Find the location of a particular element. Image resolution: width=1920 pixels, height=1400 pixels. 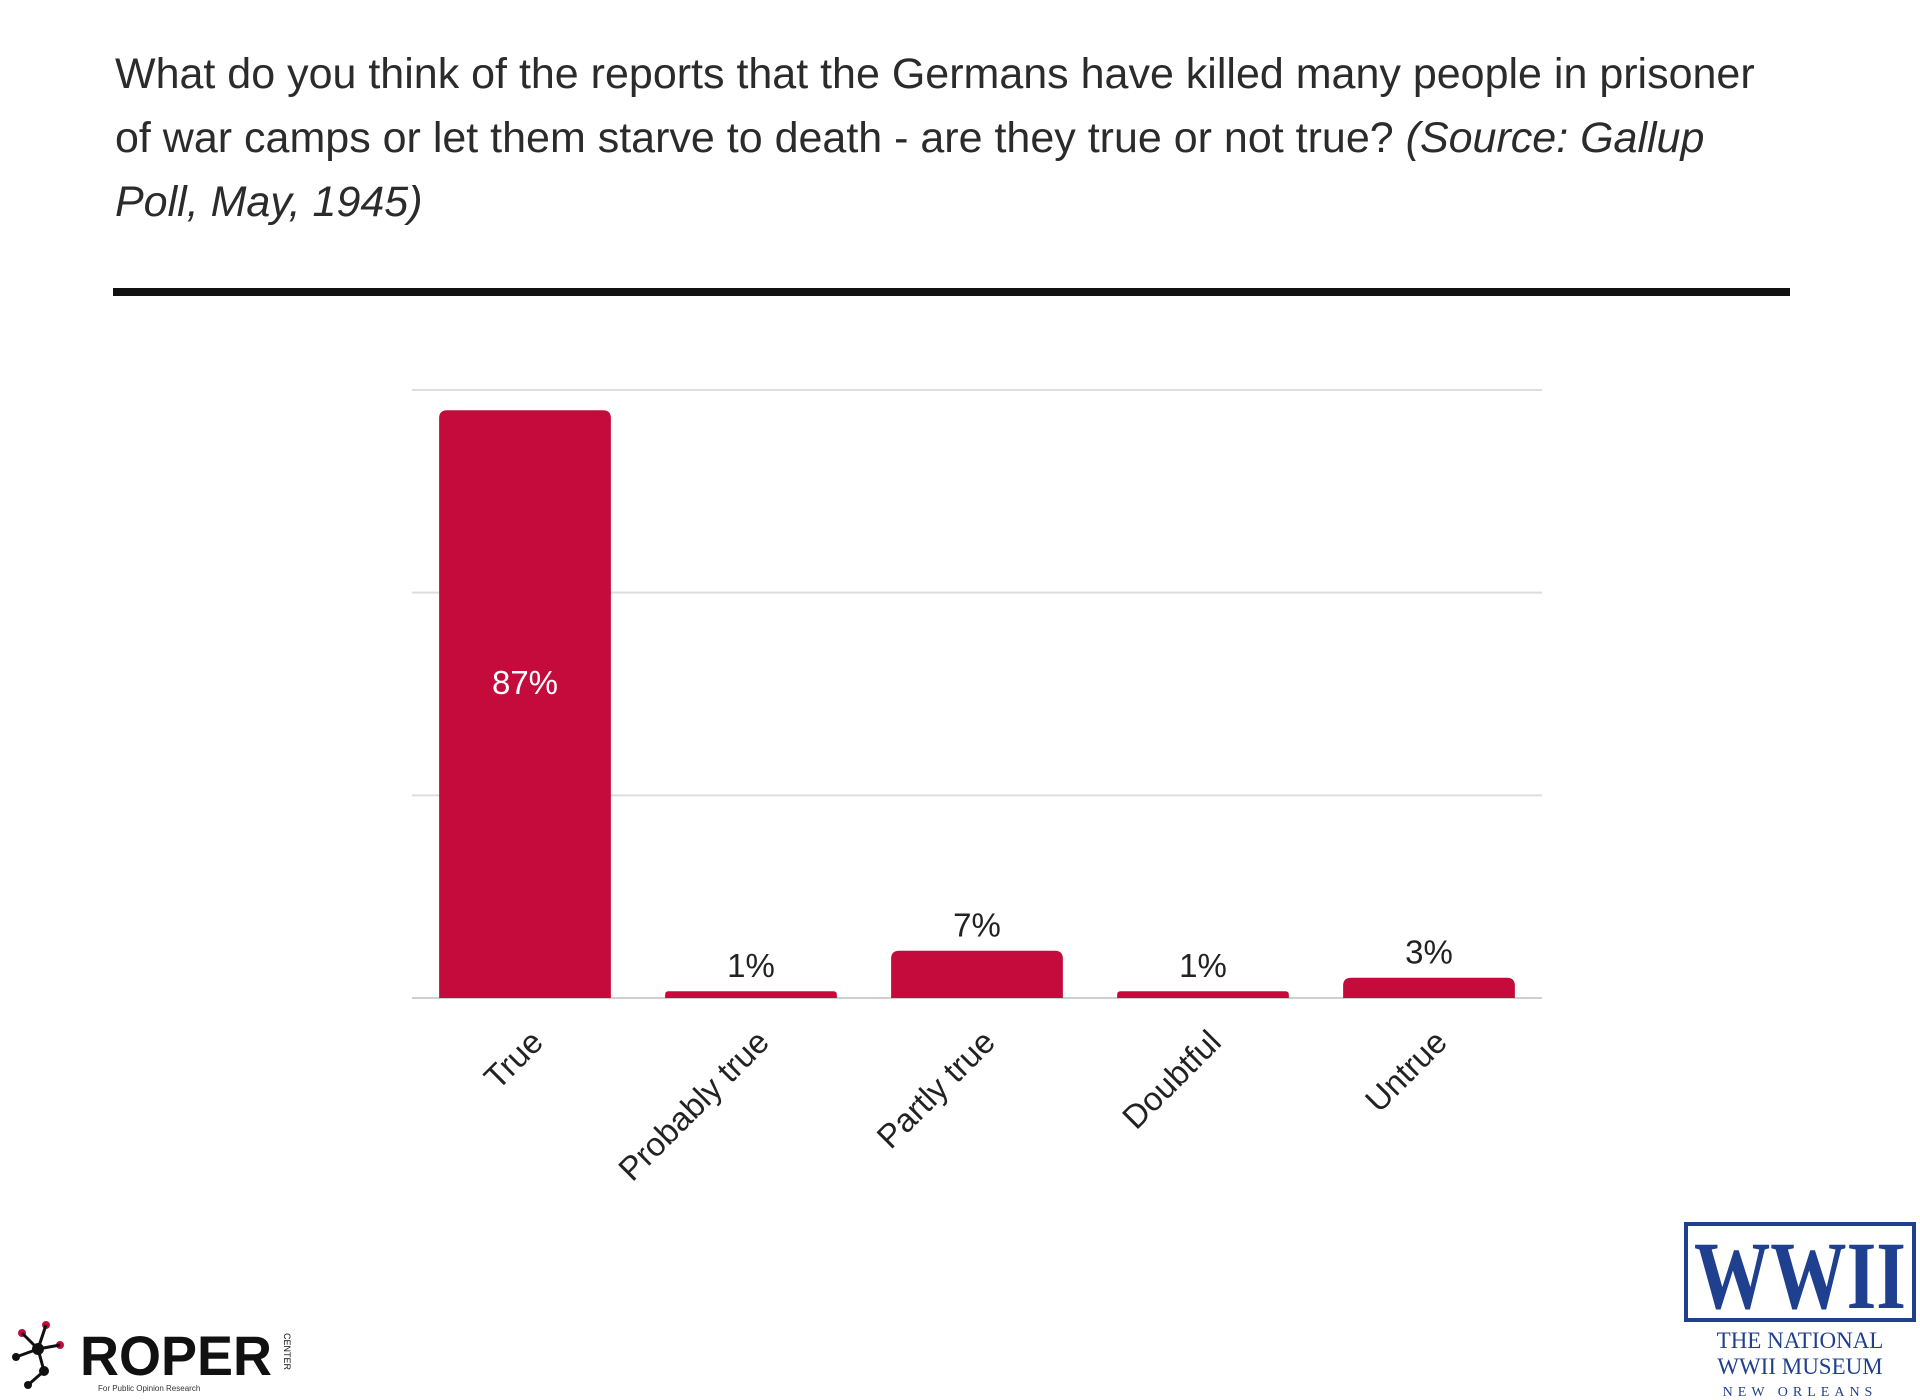

title-divider is located at coordinates (951, 292).